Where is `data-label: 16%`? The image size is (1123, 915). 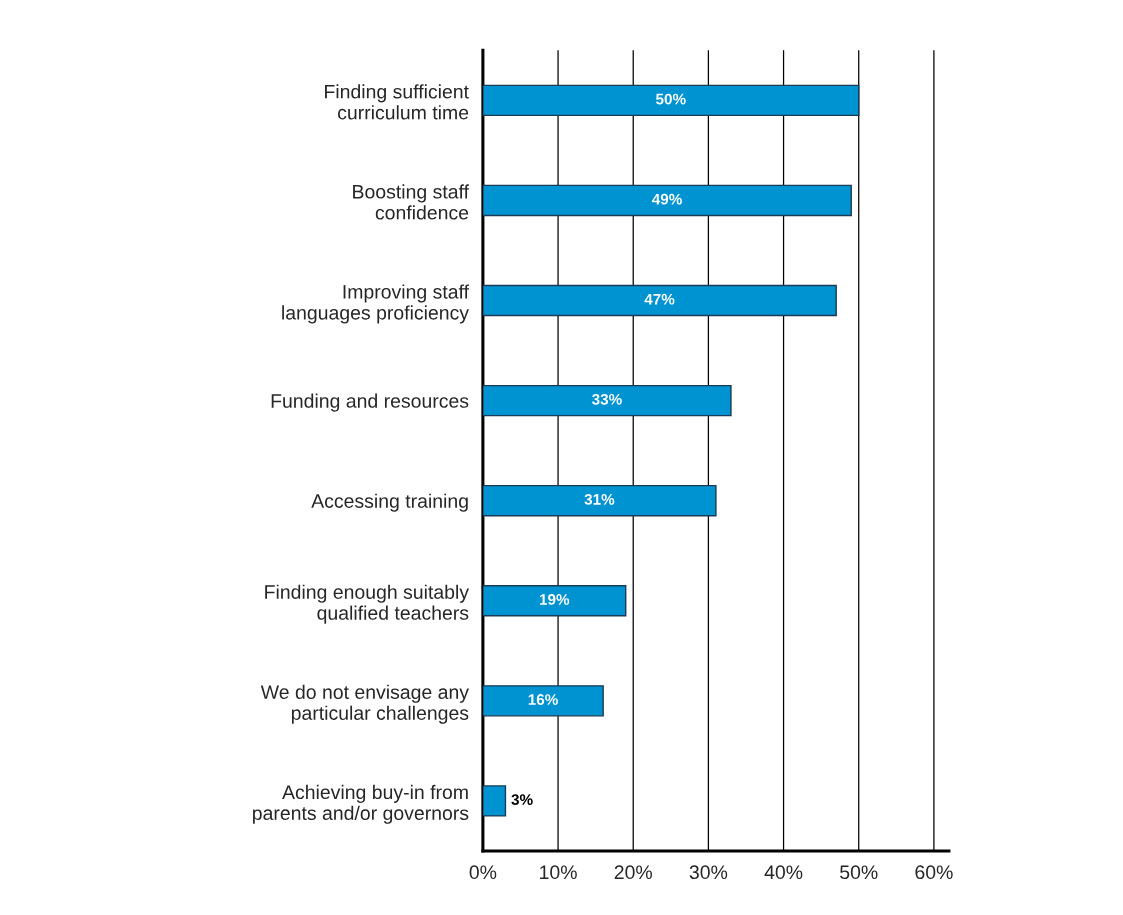
data-label: 16% is located at coordinates (543, 699).